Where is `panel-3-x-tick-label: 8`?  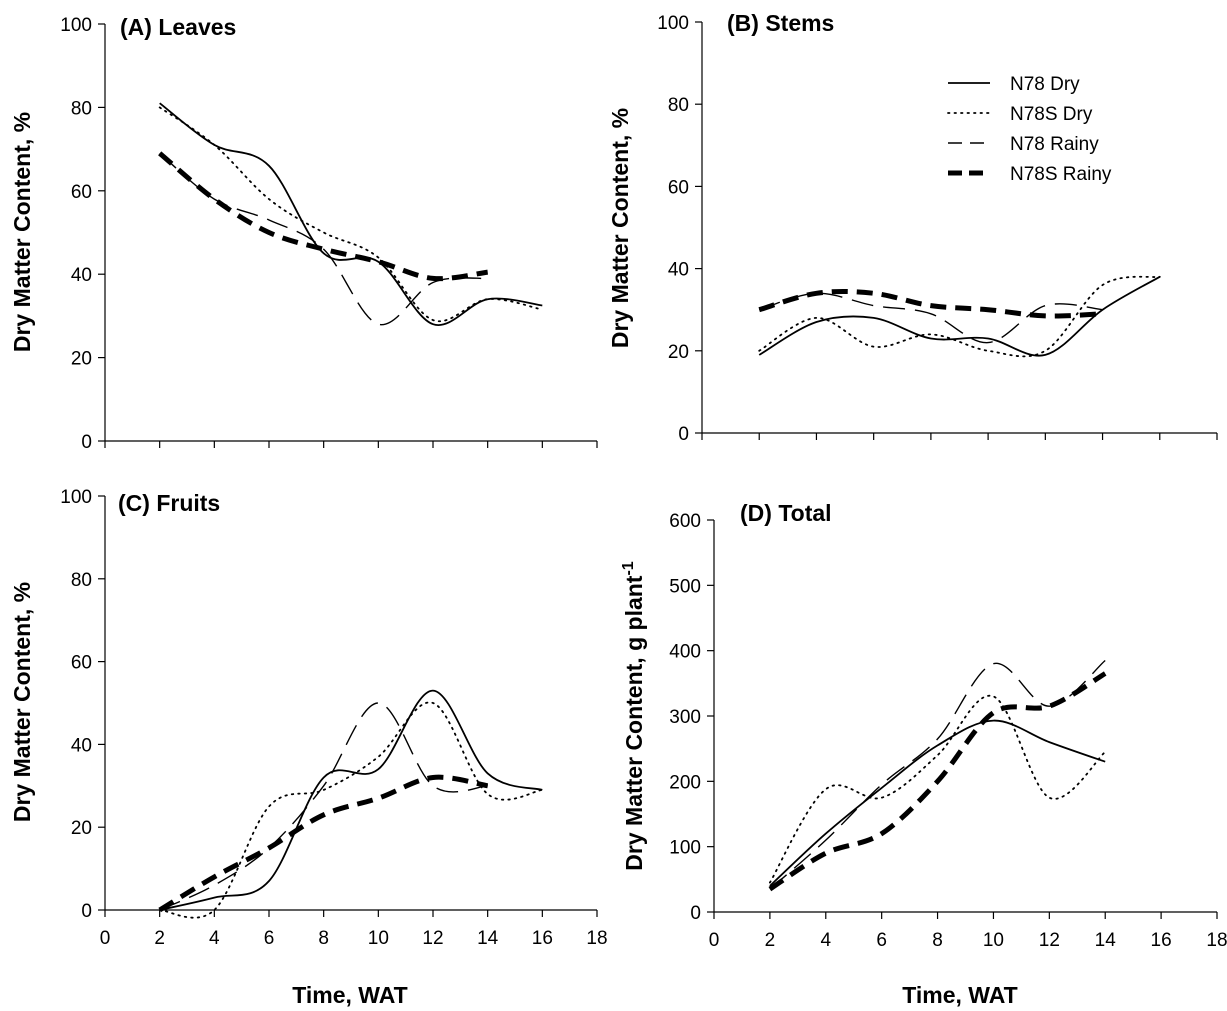 panel-3-x-tick-label: 8 is located at coordinates (937, 940).